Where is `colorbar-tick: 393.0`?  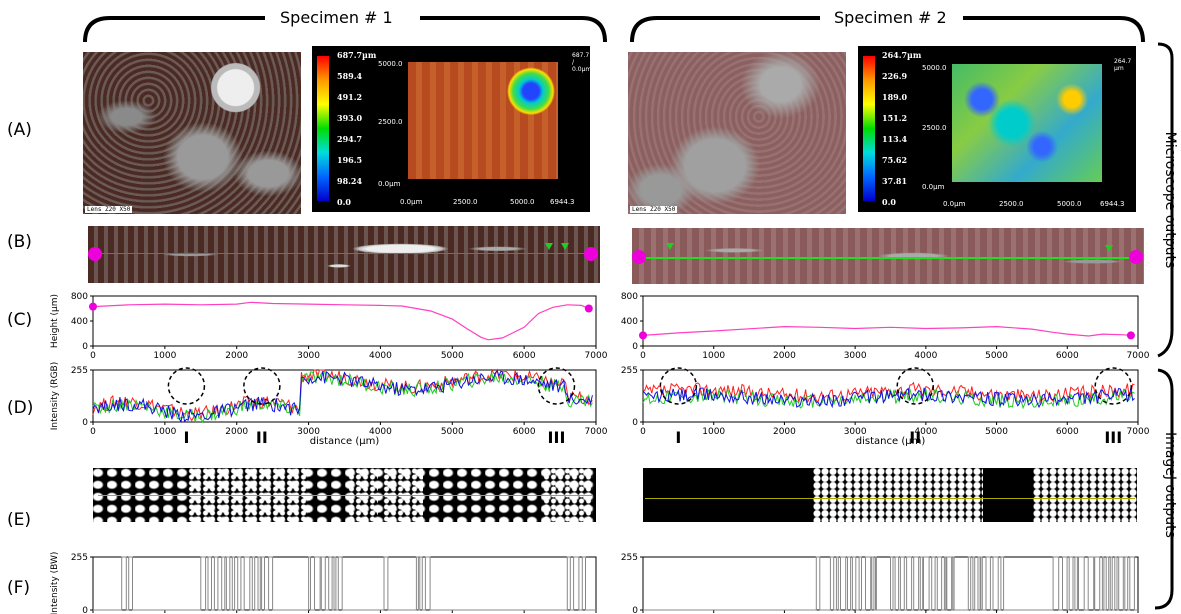 colorbar-tick: 393.0 is located at coordinates (350, 118).